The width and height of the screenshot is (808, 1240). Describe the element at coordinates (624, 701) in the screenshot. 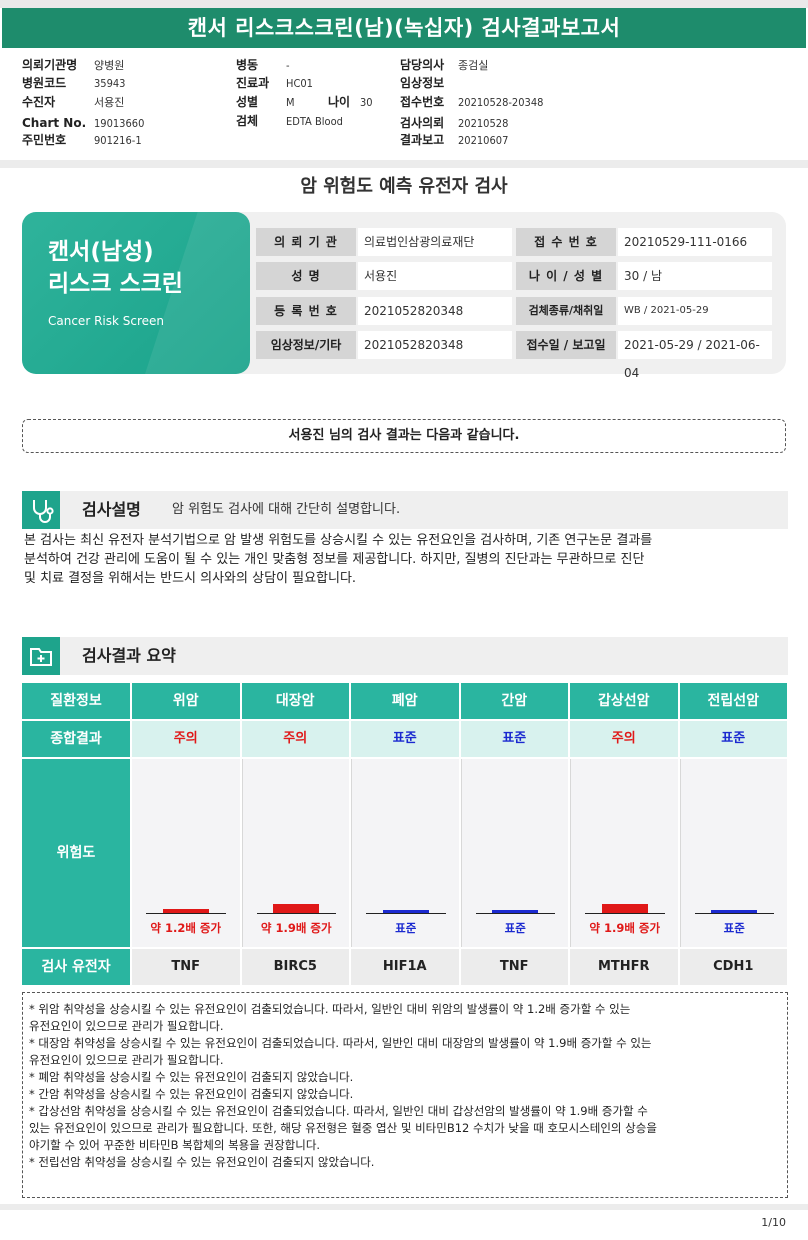

I see `disease-header: 갑상선암` at that location.